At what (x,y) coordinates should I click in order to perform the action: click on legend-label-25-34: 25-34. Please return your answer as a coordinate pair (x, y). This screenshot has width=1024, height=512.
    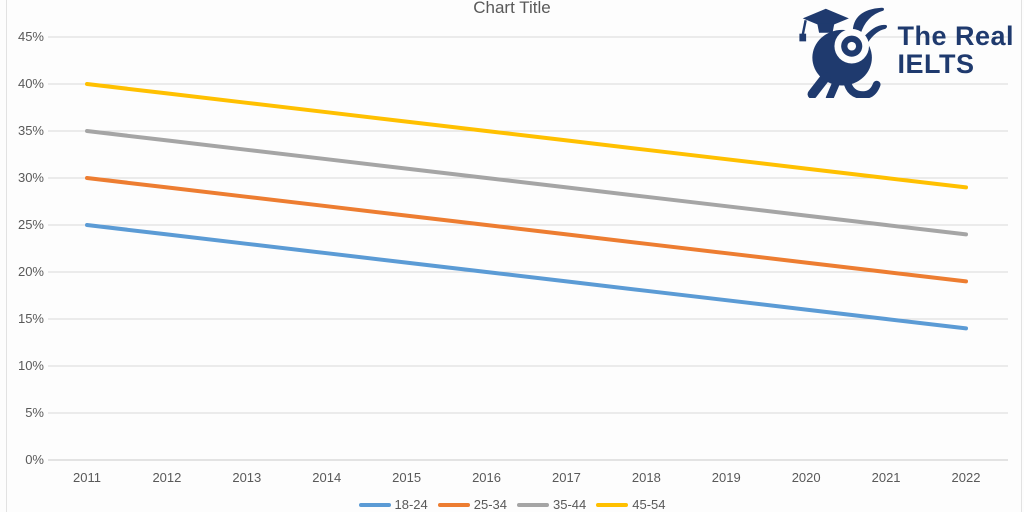
    Looking at the image, I should click on (490, 504).